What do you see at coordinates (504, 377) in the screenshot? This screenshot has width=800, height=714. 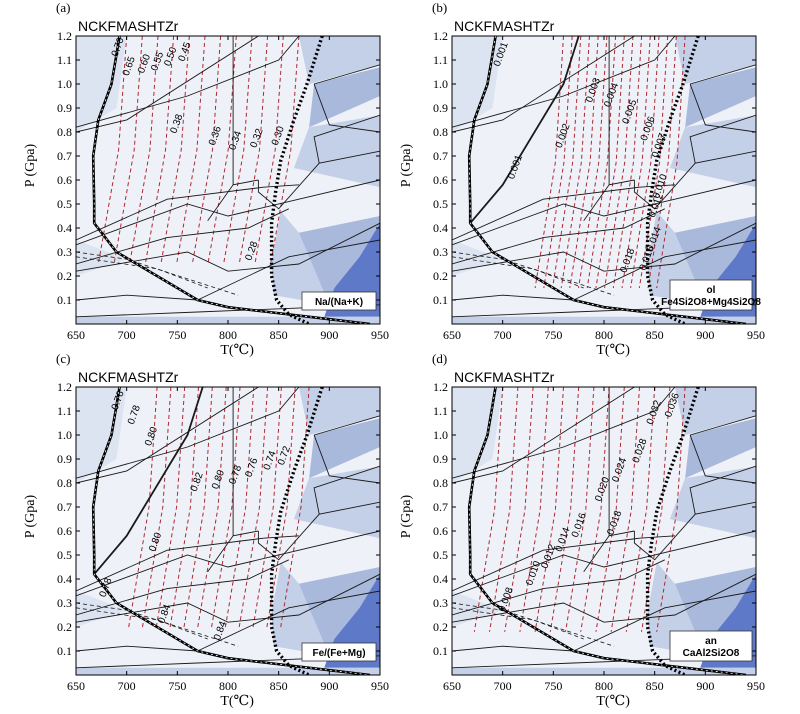 I see `chart-title: NCKFMASHTZr` at bounding box center [504, 377].